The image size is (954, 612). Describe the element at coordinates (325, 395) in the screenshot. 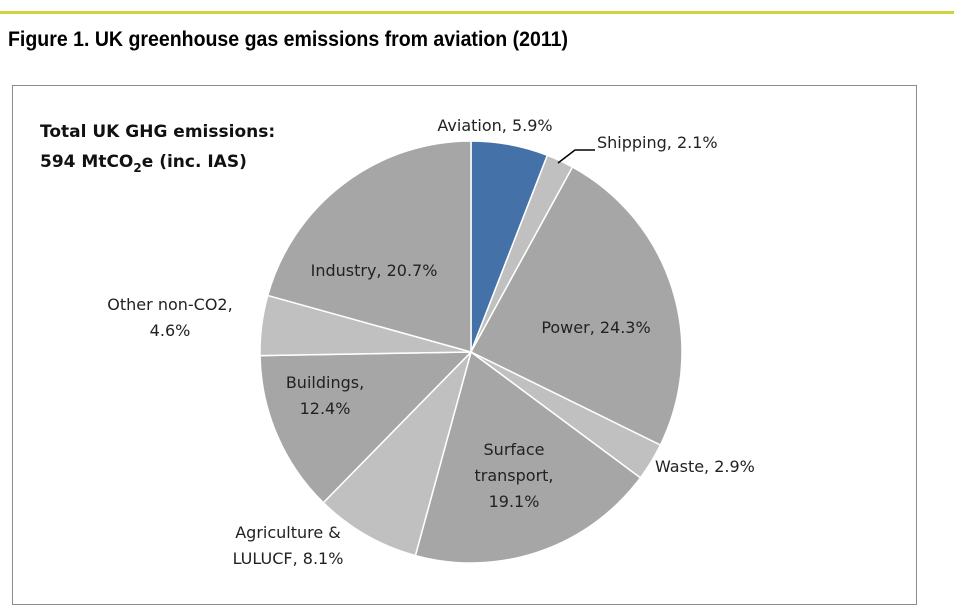

I see `slice-label-6: Buildings, 12.4%` at that location.